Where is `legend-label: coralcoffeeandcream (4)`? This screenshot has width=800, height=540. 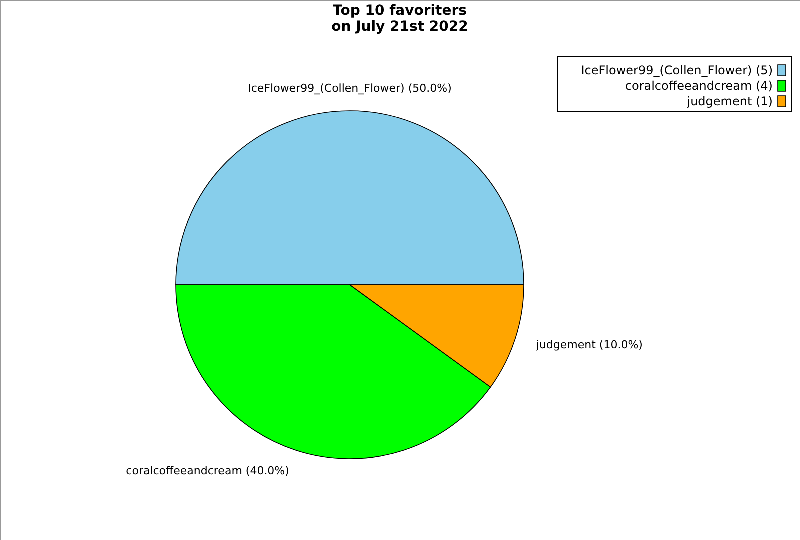
legend-label: coralcoffeeandcream (4) is located at coordinates (699, 86).